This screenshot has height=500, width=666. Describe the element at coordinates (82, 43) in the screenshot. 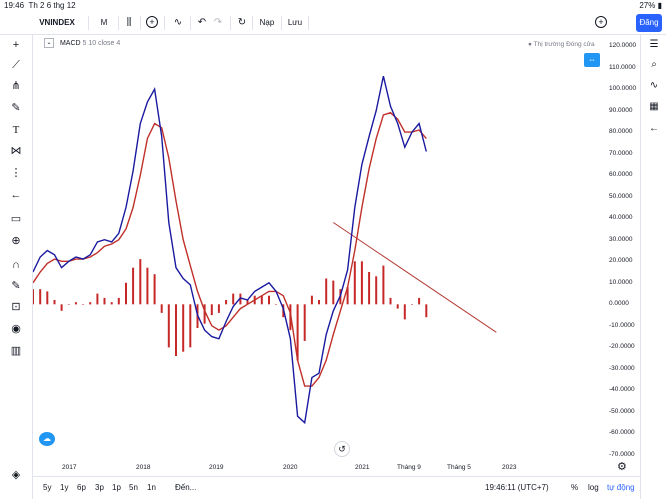

I see `indicator-legend: ⌄ MACD 5 10 close 4` at that location.